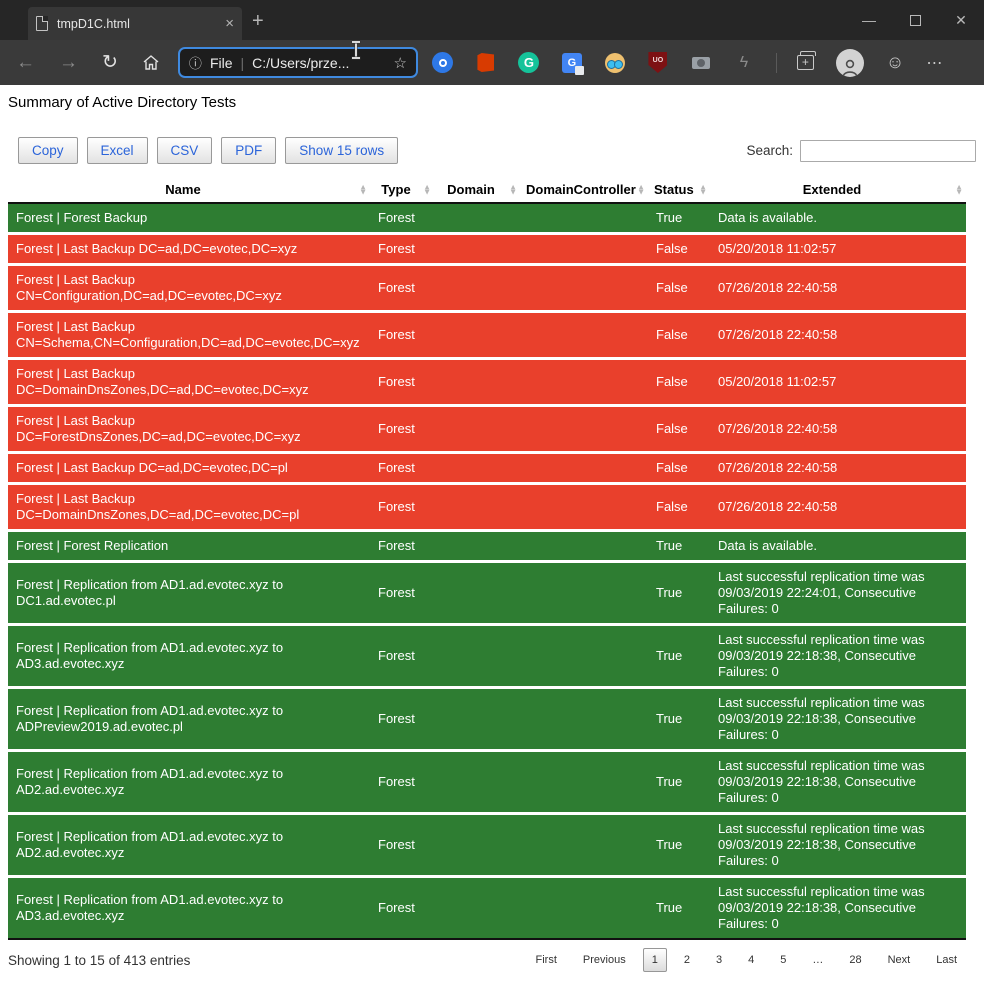 The width and height of the screenshot is (984, 1003). I want to click on entries-info: Showing 1 to 15 of 413 entries, so click(99, 960).